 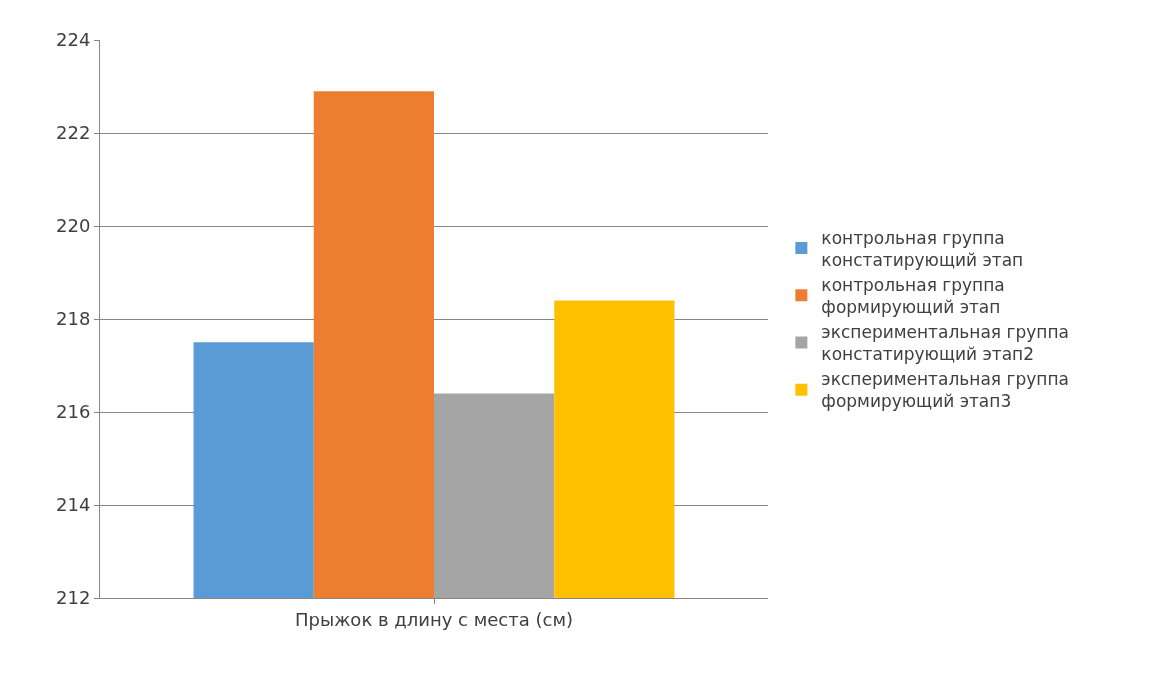 I want to click on y-tick-label: 216, so click(x=73, y=412).